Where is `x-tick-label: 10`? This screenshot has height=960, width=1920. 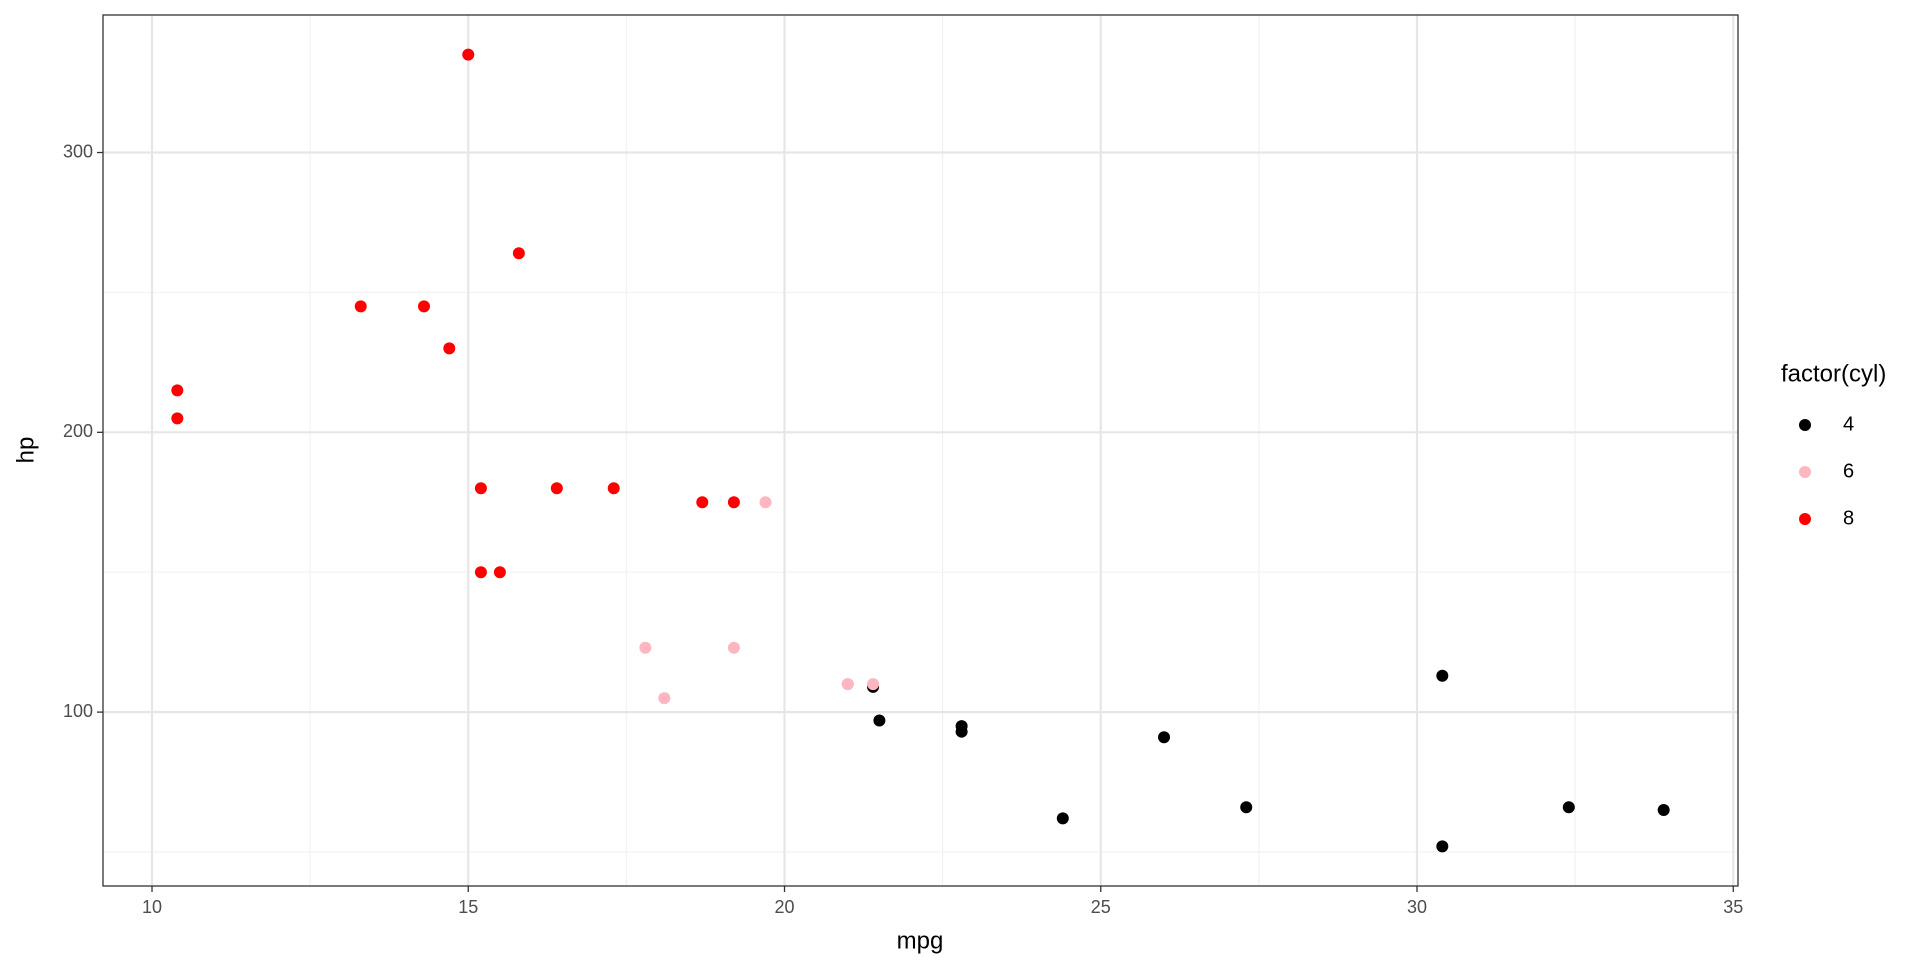
x-tick-label: 10 is located at coordinates (152, 907).